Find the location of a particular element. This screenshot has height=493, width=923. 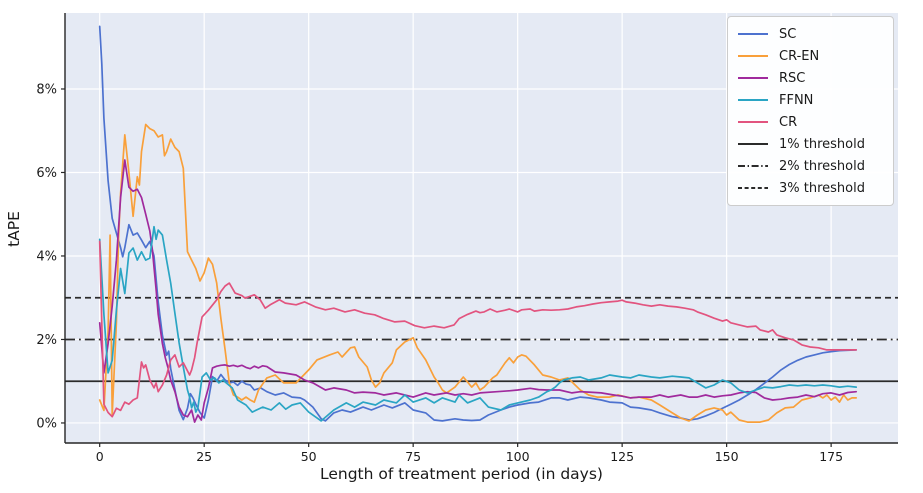

legend-label: SC is located at coordinates (788, 34).